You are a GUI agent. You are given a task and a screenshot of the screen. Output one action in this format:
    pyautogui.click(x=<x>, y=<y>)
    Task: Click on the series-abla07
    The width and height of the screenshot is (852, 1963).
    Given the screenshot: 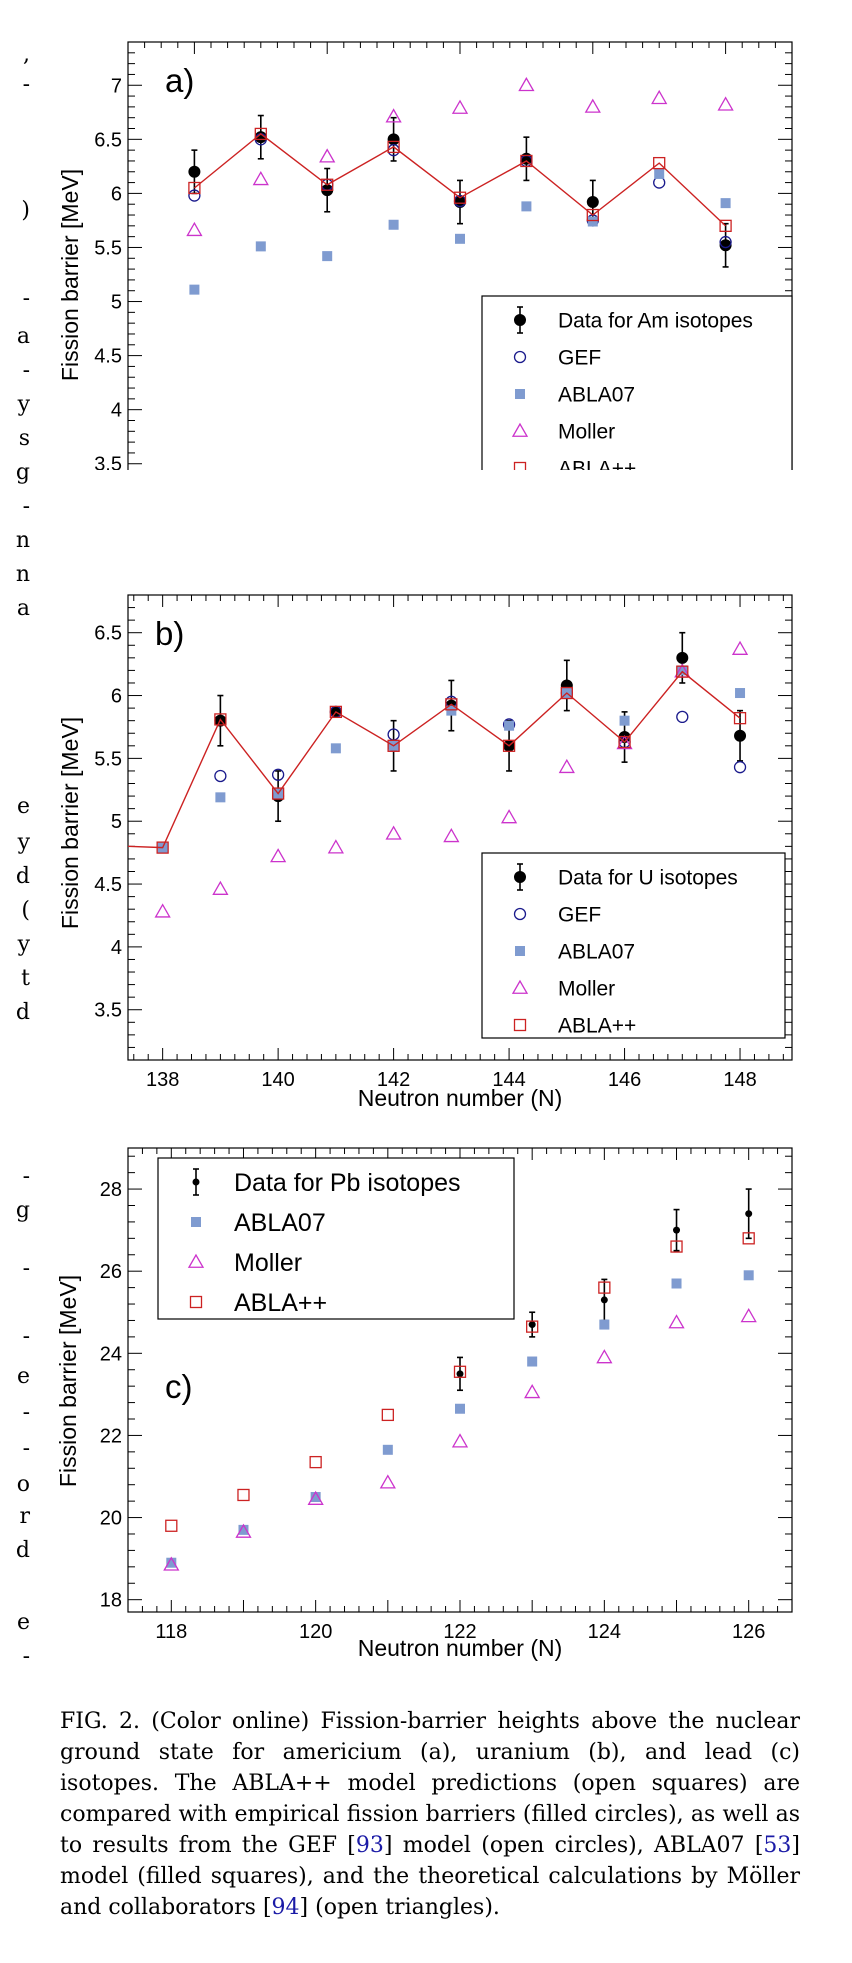 What is the action you would take?
    pyautogui.click(x=460, y=231)
    